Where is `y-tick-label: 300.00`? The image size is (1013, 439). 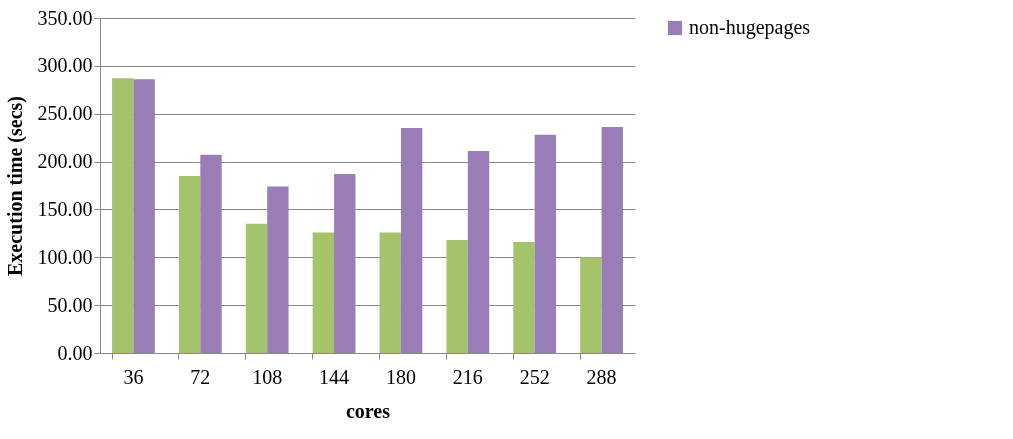
y-tick-label: 300.00 is located at coordinates (65, 65).